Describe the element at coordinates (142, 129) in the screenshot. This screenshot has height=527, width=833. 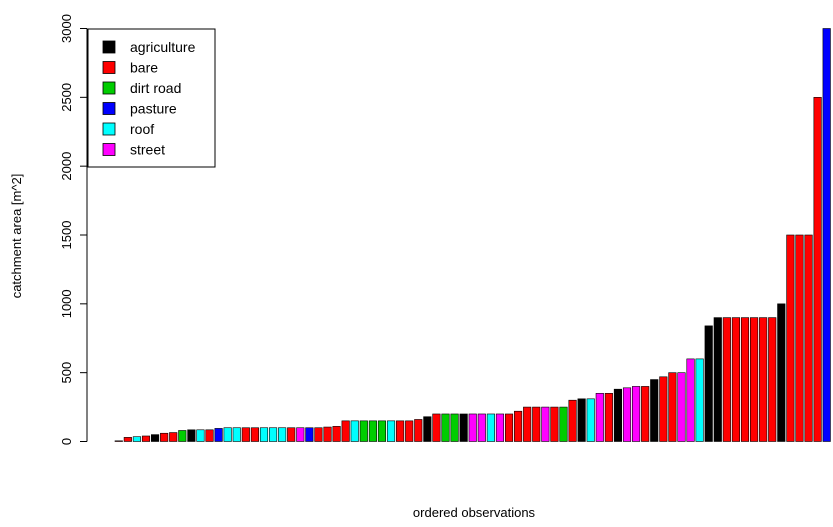
I see `legend-label: roof` at that location.